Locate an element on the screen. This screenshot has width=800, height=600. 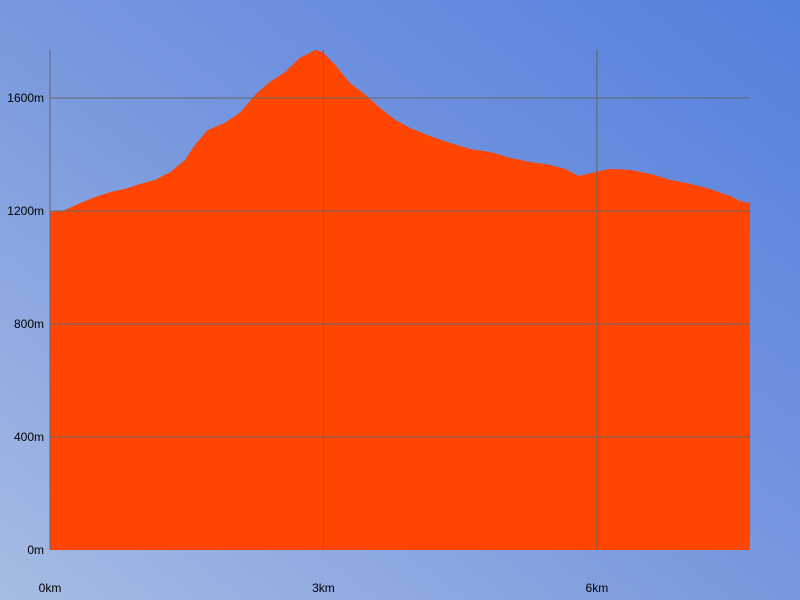
y-tick-label: 0m is located at coordinates (35, 550).